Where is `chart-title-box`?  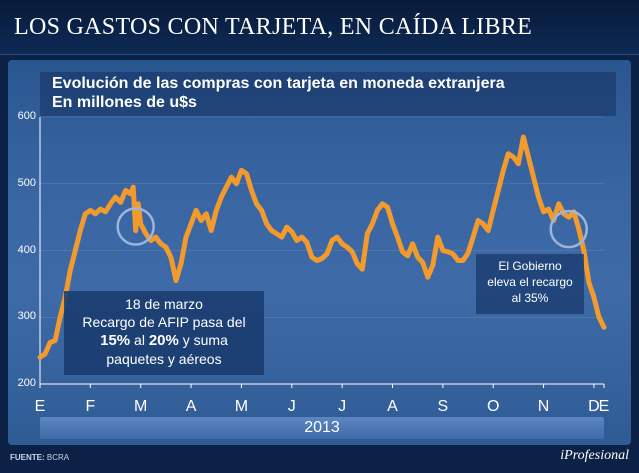
chart-title-box is located at coordinates (328, 94).